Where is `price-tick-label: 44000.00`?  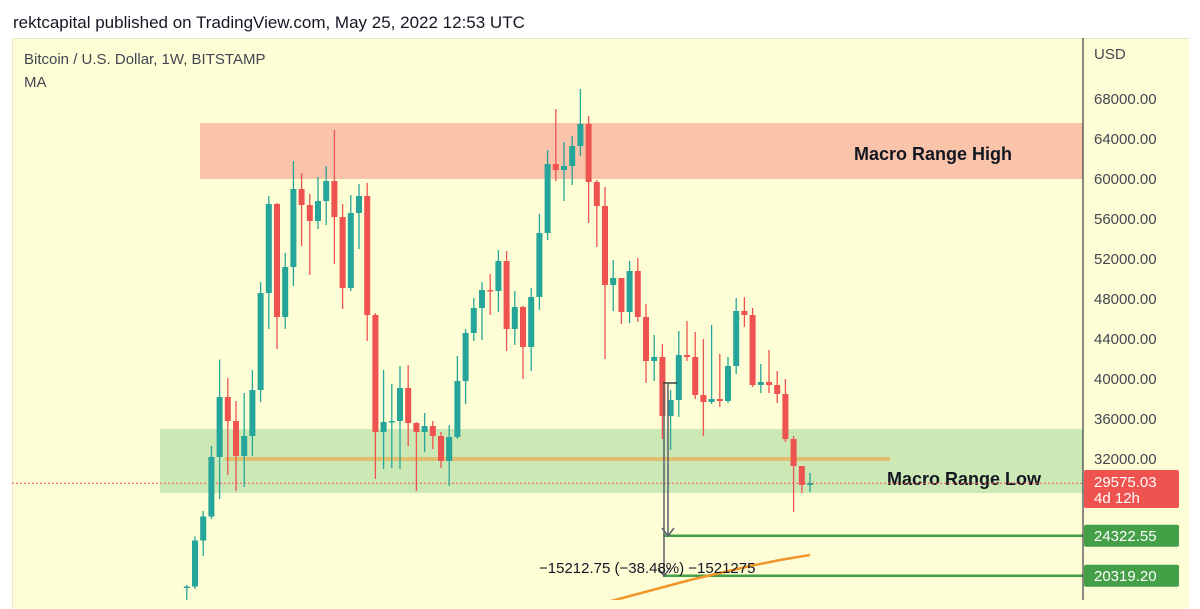
price-tick-label: 44000.00 is located at coordinates (1125, 339).